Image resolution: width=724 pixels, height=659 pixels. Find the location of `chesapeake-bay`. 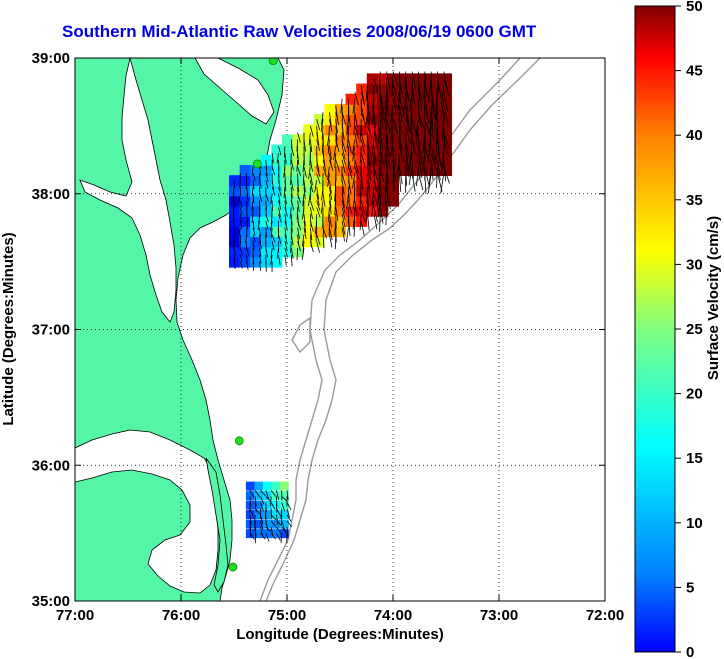

chesapeake-bay is located at coordinates (128, 190).